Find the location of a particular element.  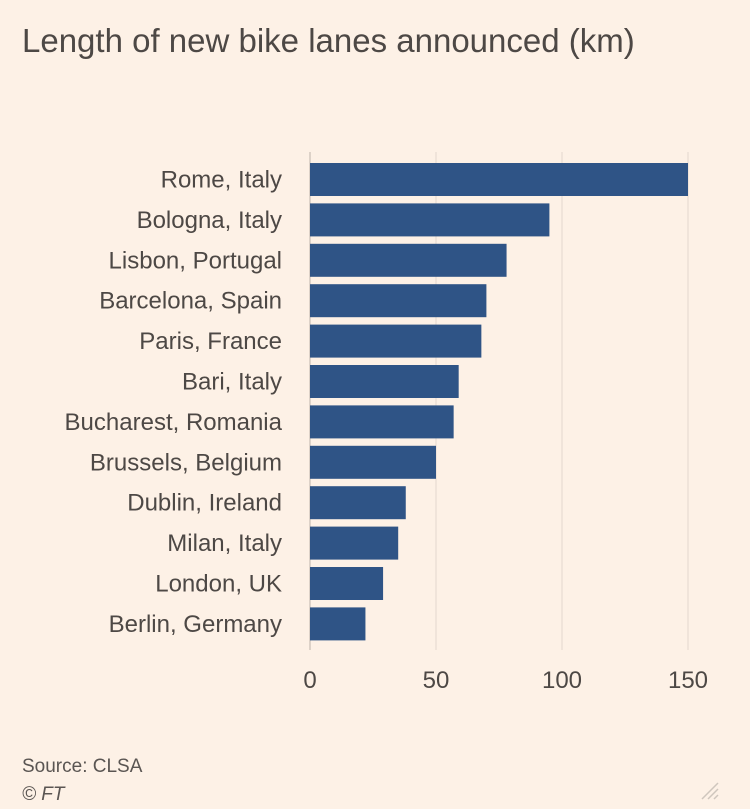

category-label: London, UK is located at coordinates (218, 584).